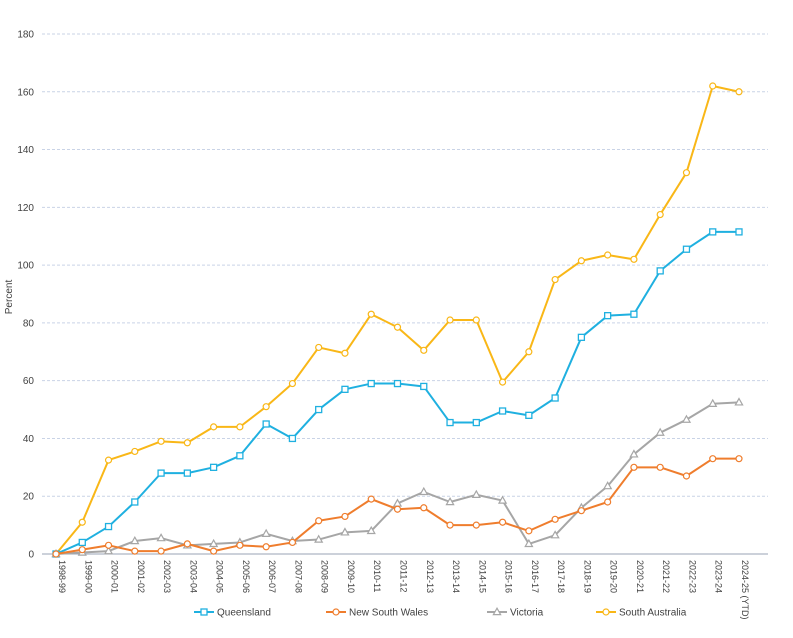 This screenshot has height=638, width=793. I want to click on x-tick-label: 2016-17, so click(535, 576).